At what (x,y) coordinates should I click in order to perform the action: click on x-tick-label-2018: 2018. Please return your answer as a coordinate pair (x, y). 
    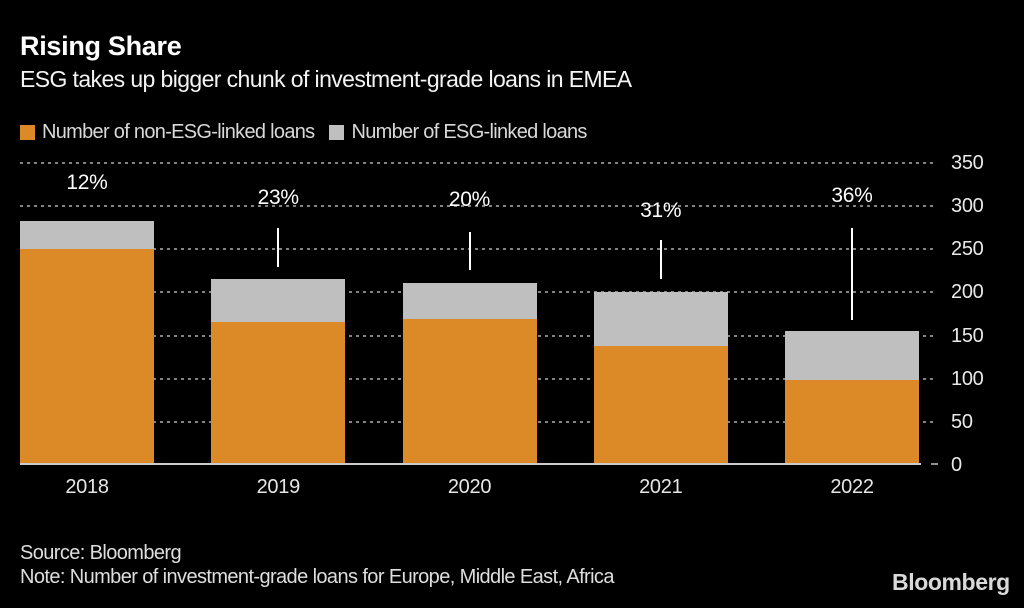
    Looking at the image, I should click on (87, 487).